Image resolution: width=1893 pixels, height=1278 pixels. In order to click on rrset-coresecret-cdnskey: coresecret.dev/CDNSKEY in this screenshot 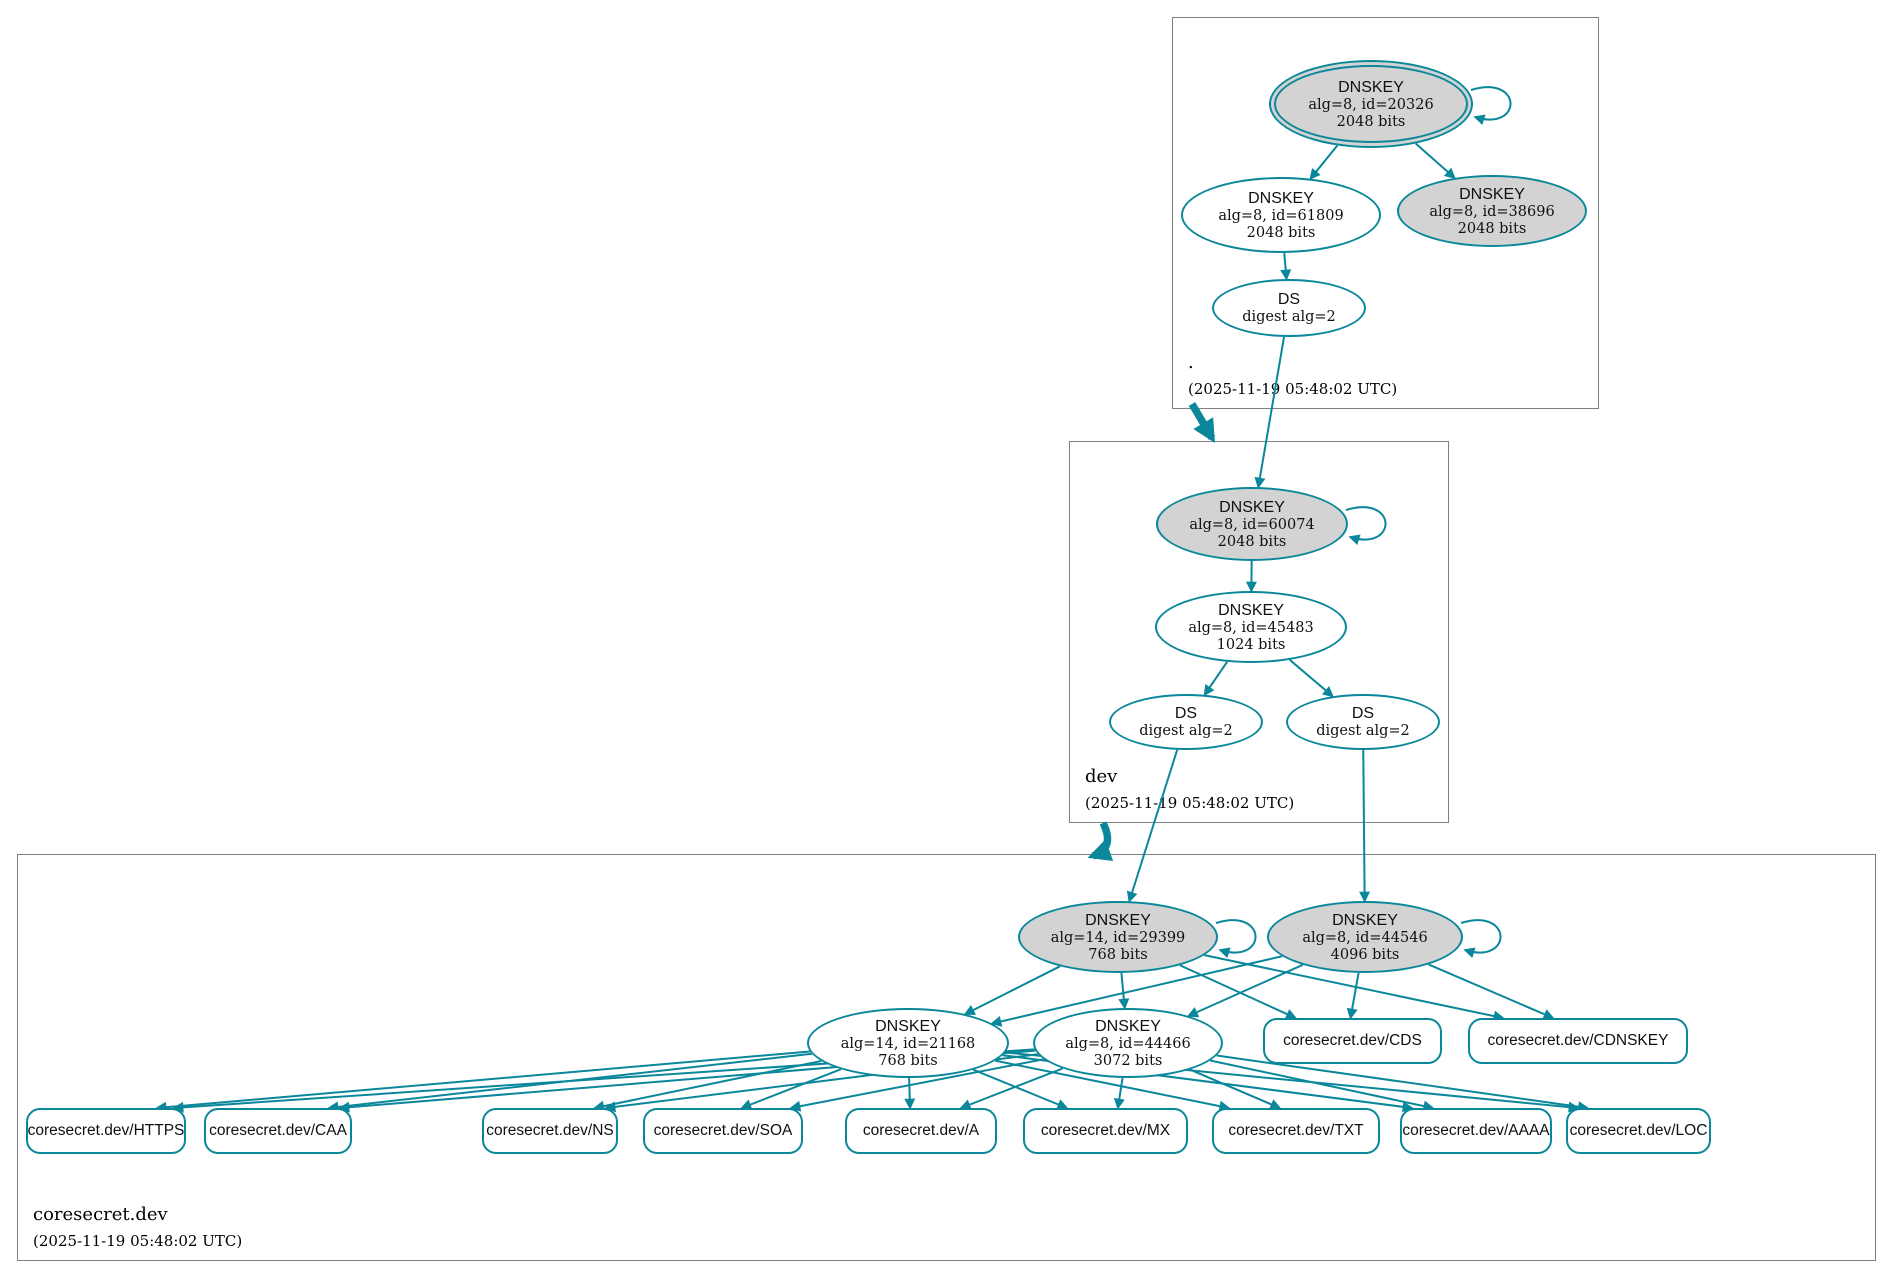, I will do `click(1578, 1041)`.